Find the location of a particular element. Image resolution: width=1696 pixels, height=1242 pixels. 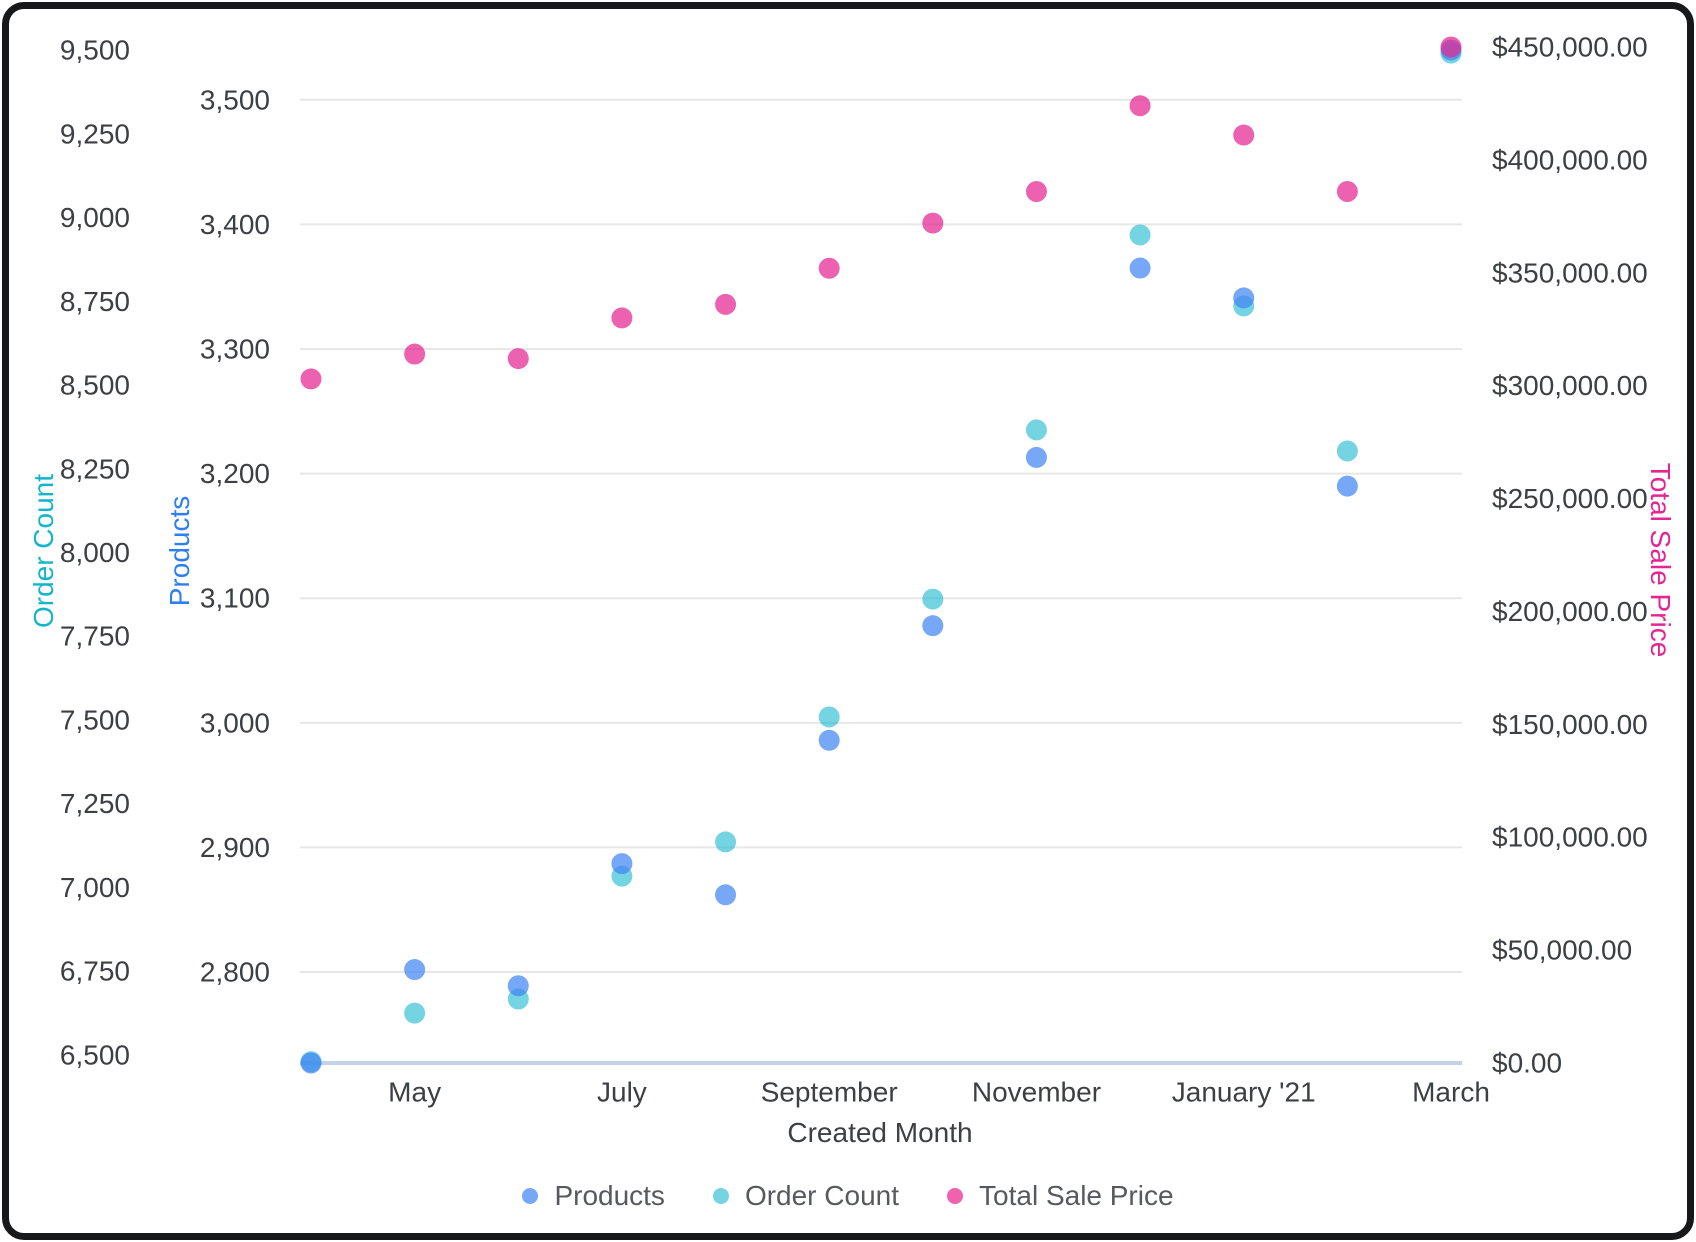

order-count-tick-label: 9,250 is located at coordinates (95, 133).